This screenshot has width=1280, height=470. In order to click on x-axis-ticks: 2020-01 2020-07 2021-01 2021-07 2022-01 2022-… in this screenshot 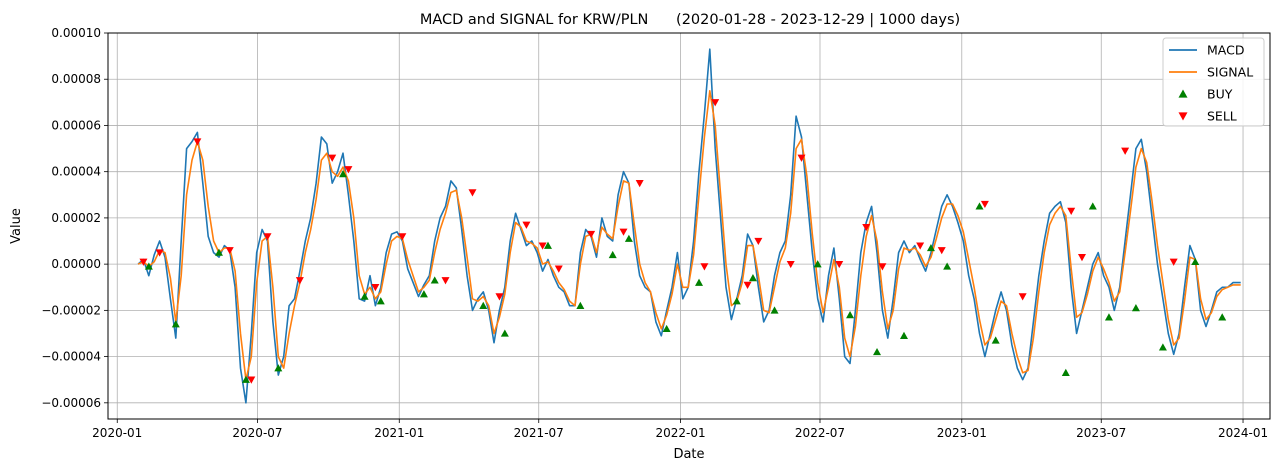, I will do `click(680, 429)`.